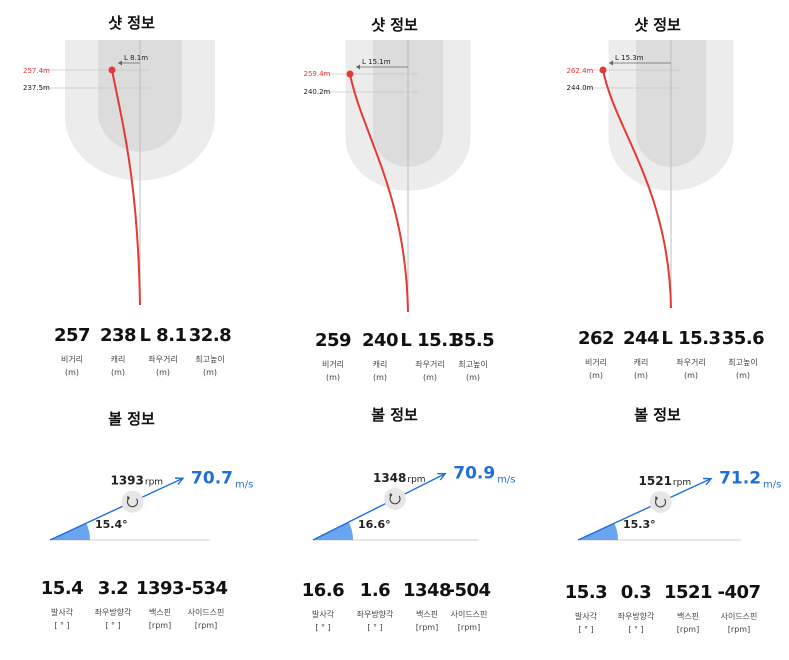  I want to click on ball-speed-value: 71.2, so click(740, 479).